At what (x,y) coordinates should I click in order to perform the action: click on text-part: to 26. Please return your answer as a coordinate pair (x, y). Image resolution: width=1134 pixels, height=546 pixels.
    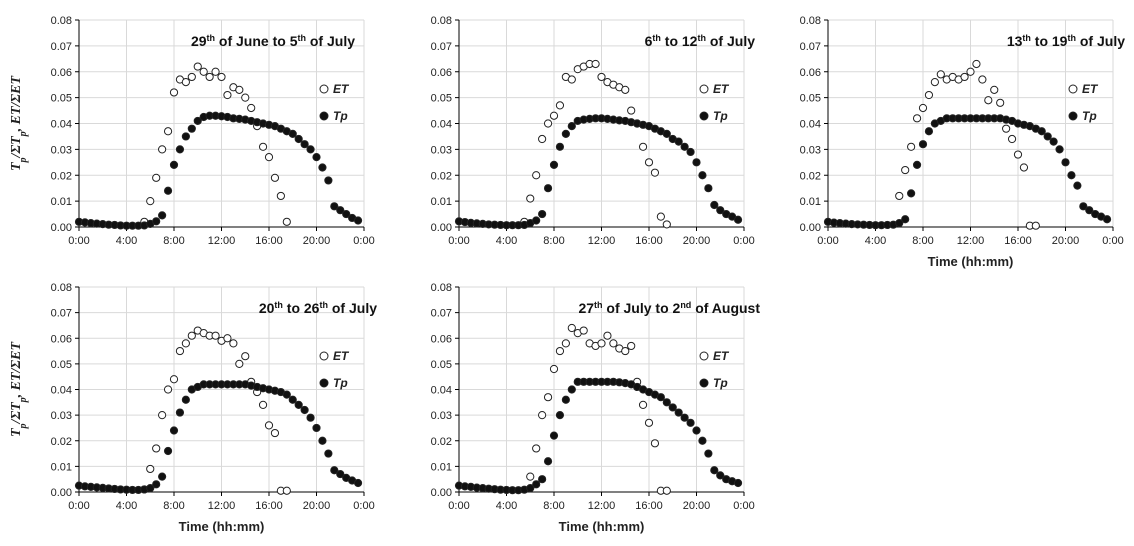
    Looking at the image, I should click on (301, 308).